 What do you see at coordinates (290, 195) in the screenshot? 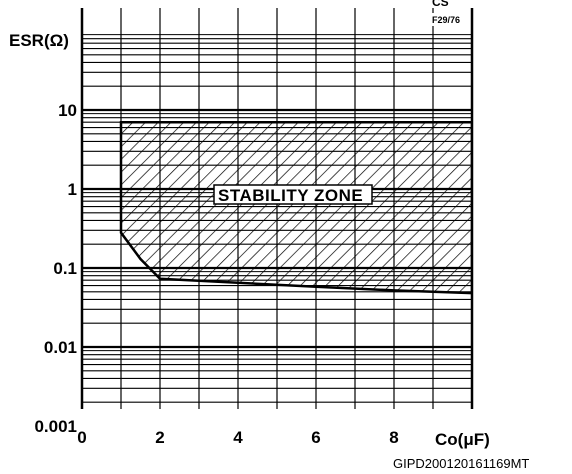
I see `zone-label: STABILITY ZONE` at bounding box center [290, 195].